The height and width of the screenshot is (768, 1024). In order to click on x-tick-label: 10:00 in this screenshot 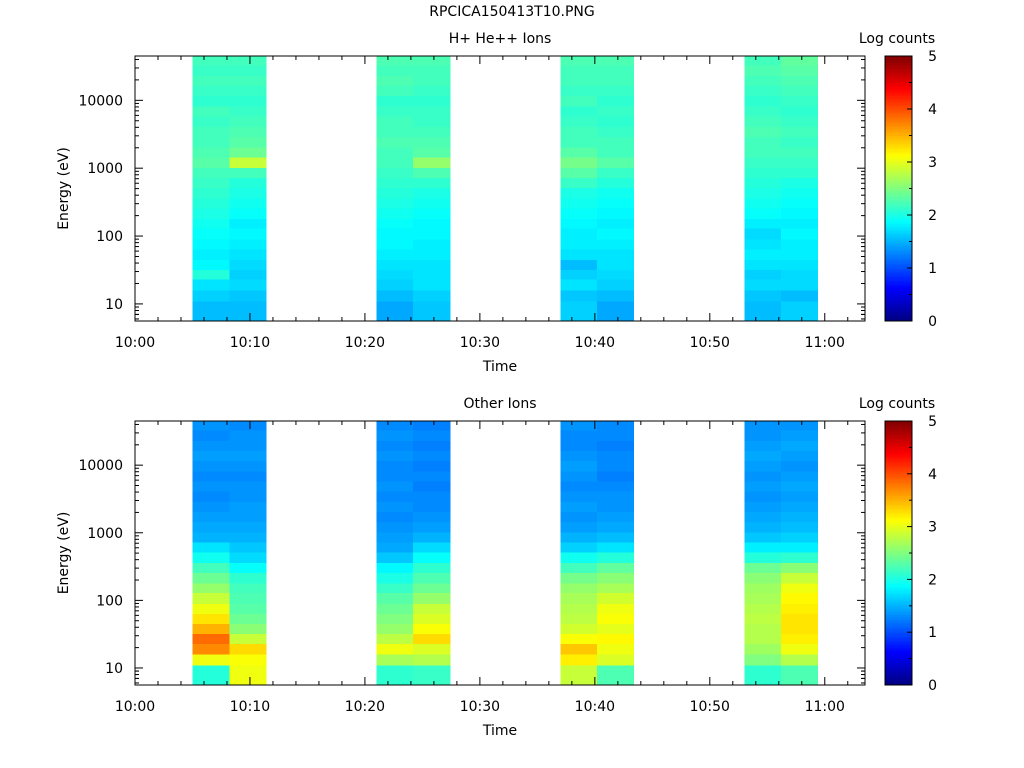, I will do `click(135, 707)`.